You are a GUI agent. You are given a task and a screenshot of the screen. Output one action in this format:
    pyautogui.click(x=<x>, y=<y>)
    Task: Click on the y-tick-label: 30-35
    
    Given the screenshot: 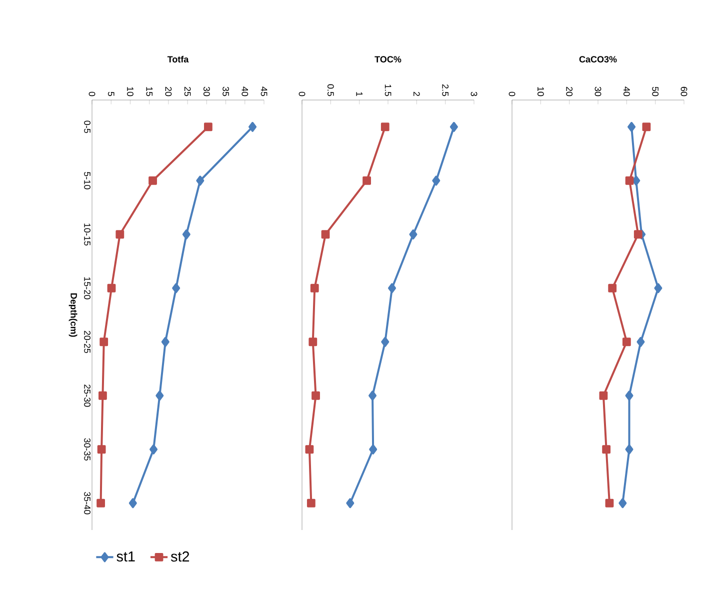 What is the action you would take?
    pyautogui.click(x=87, y=449)
    